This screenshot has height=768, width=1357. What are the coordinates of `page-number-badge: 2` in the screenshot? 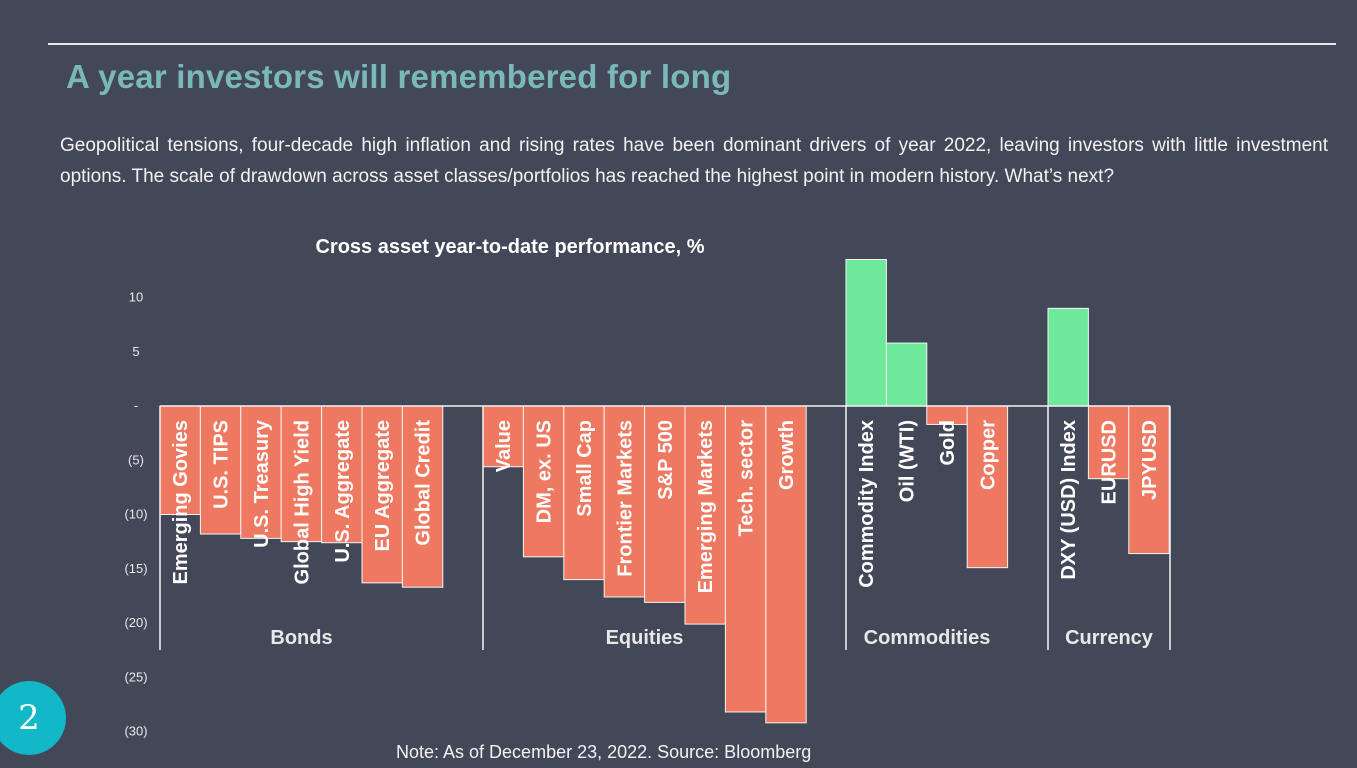 It's located at (33, 718).